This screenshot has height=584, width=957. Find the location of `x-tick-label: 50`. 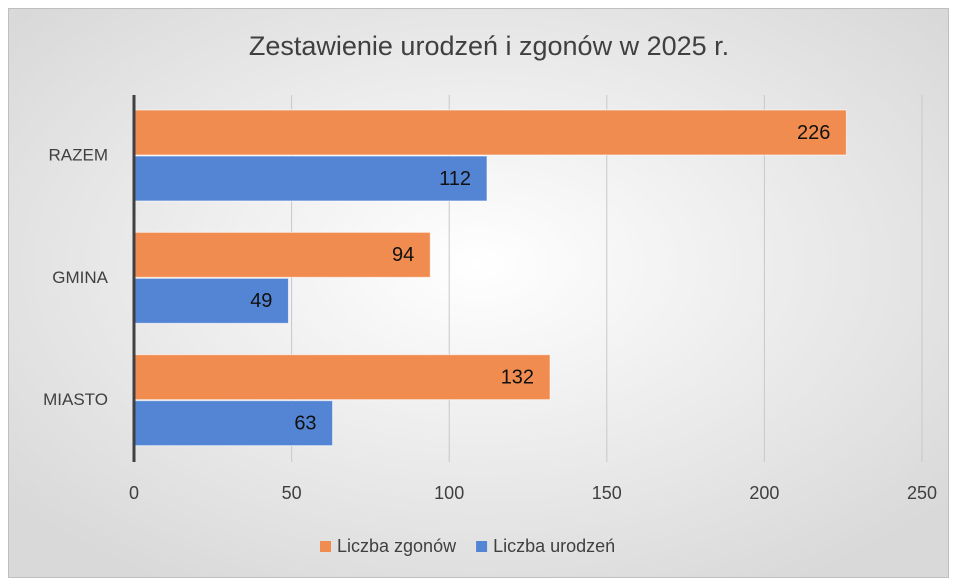

x-tick-label: 50 is located at coordinates (292, 493).